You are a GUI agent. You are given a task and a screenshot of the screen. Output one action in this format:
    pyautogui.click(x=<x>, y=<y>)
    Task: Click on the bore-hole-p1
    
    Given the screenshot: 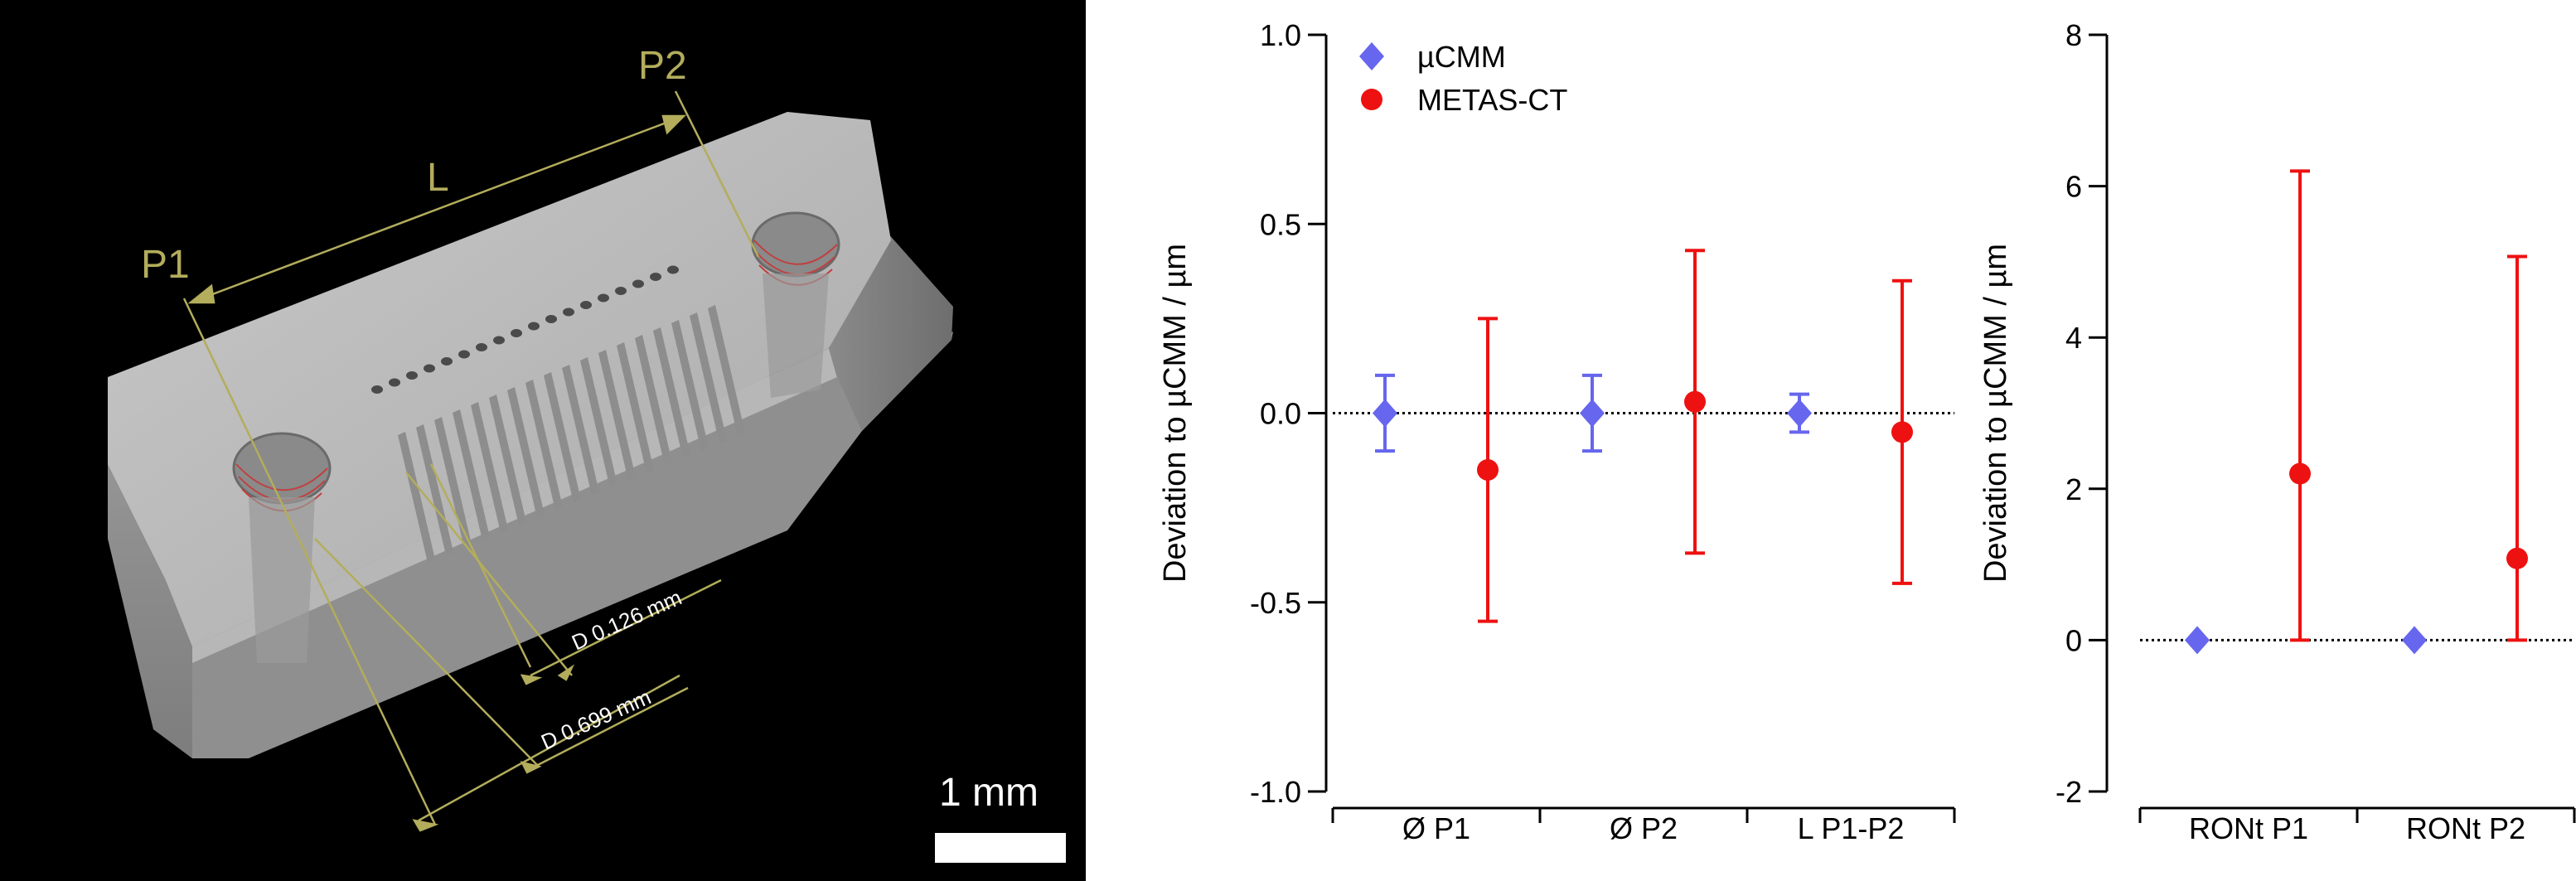 What is the action you would take?
    pyautogui.click(x=282, y=468)
    